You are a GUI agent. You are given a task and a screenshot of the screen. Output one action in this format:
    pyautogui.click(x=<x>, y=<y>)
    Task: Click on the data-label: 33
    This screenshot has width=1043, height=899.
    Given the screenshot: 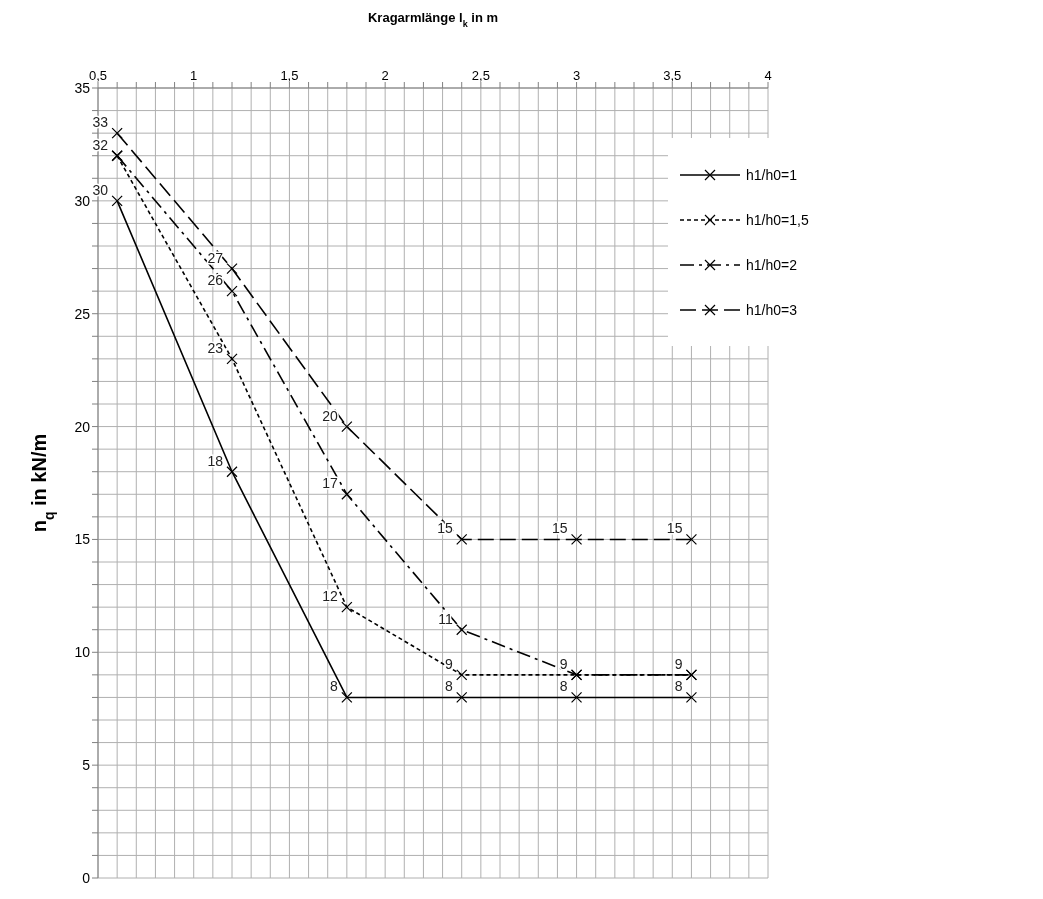 What is the action you would take?
    pyautogui.click(x=100, y=122)
    